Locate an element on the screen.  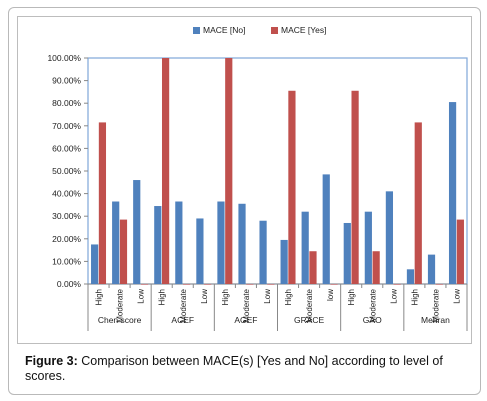
y-tick-label: 50.00% is located at coordinates (66, 171).